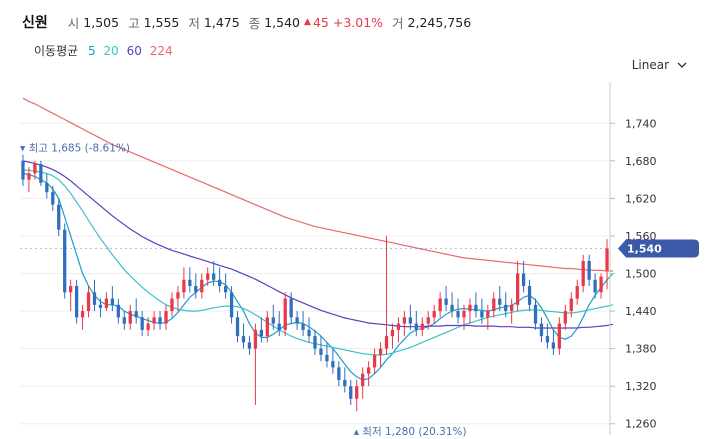  Describe the element at coordinates (641, 386) in the screenshot. I see `y-tick-label: 1,320` at that location.